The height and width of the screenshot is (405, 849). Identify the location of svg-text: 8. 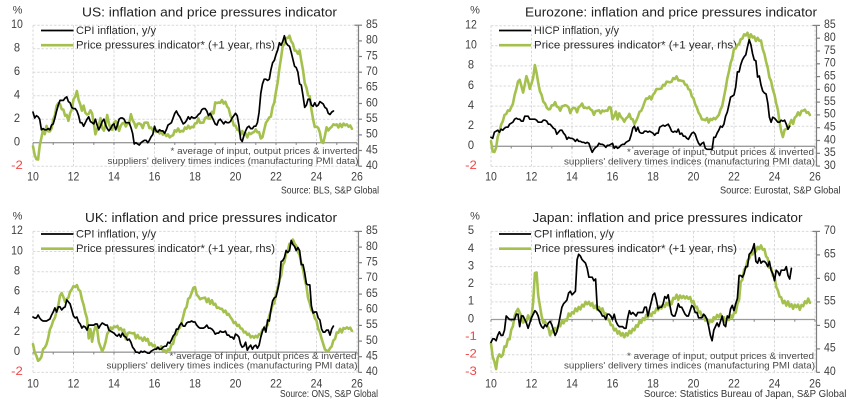
(17, 48).